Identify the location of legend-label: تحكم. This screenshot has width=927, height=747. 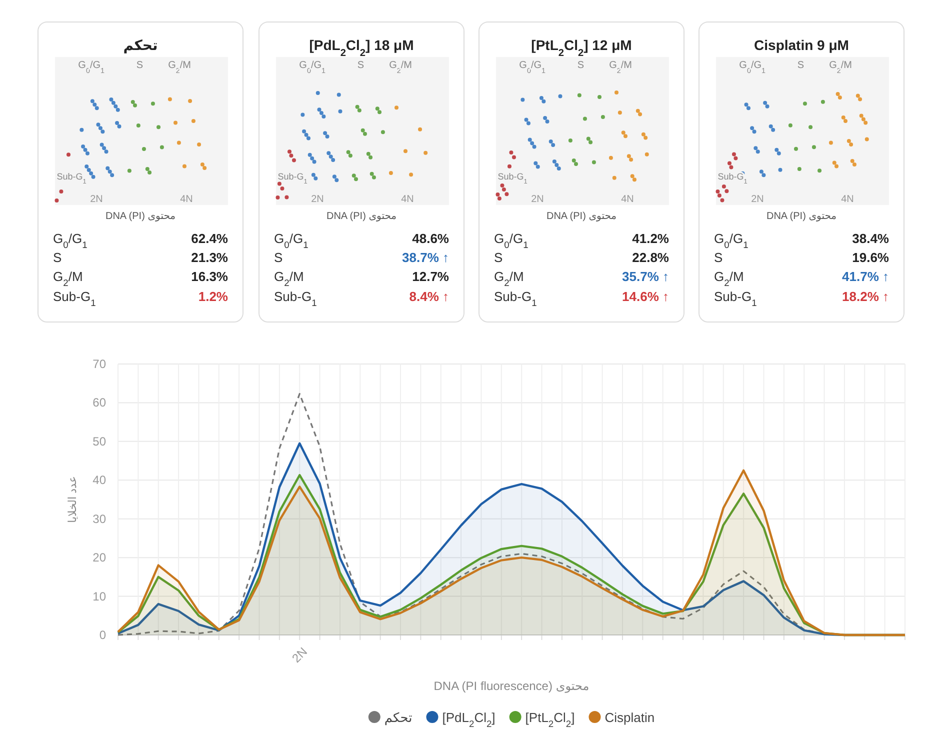
(398, 718).